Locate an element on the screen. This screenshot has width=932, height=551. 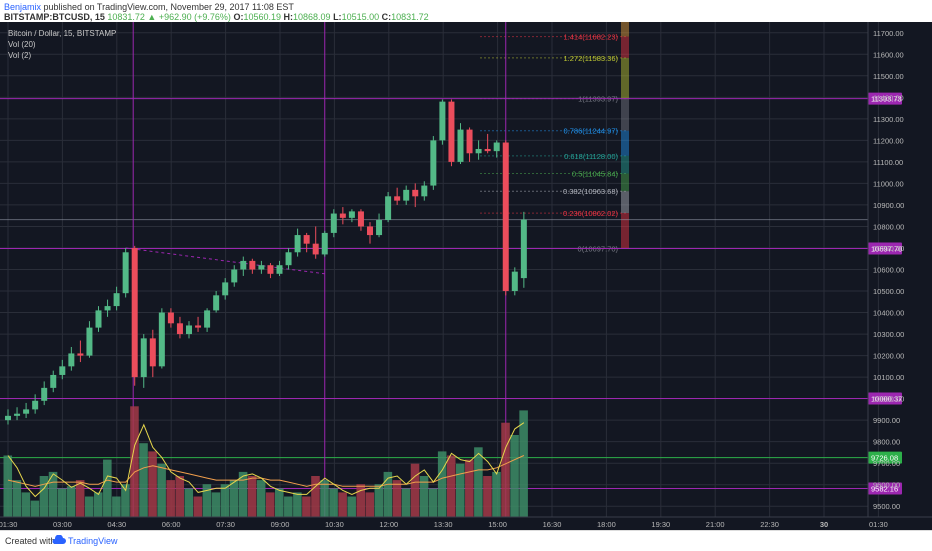
time-tick-label: 18:00 is located at coordinates (606, 524).